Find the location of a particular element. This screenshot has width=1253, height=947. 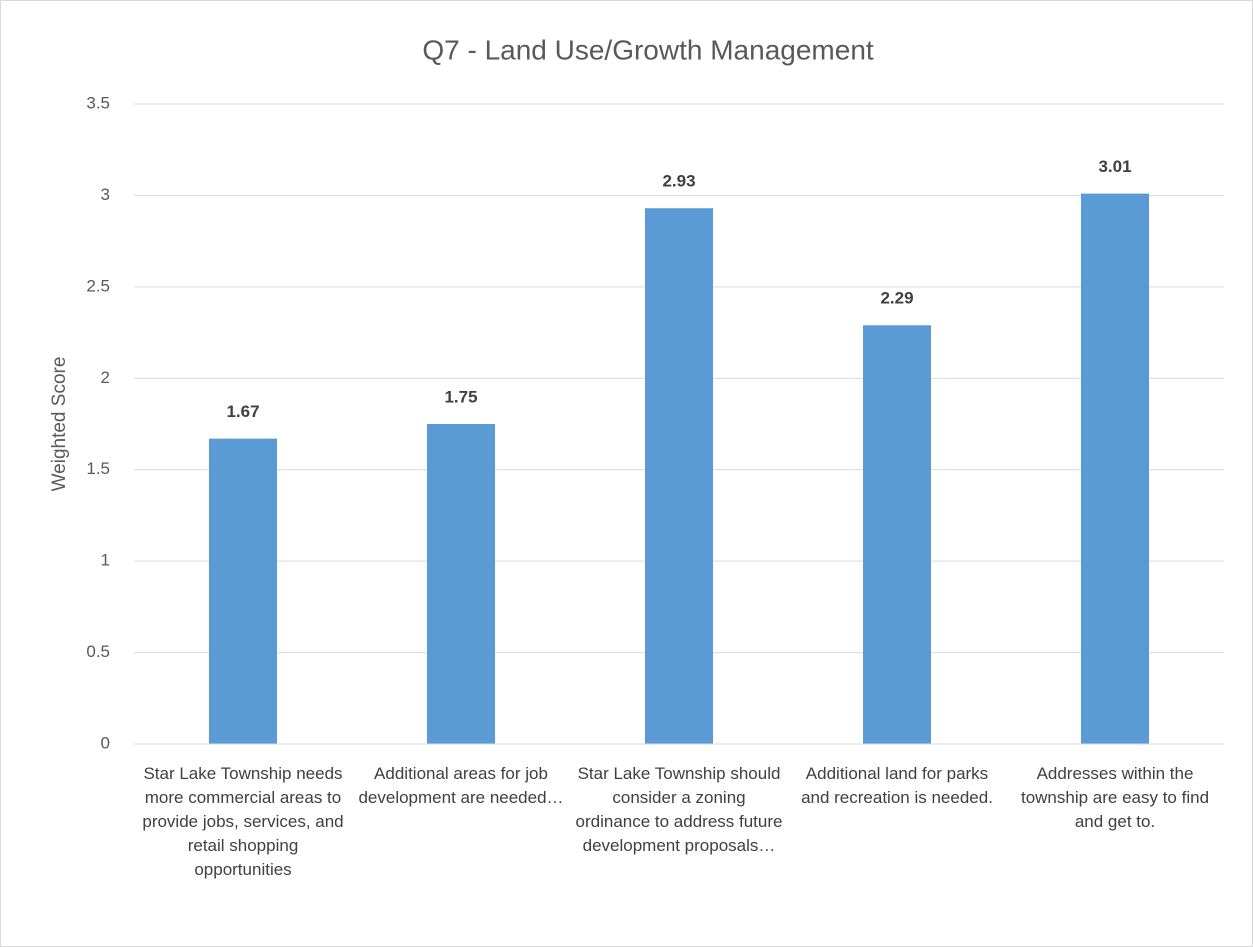

y-tick-label: 1.5 is located at coordinates (98, 468).